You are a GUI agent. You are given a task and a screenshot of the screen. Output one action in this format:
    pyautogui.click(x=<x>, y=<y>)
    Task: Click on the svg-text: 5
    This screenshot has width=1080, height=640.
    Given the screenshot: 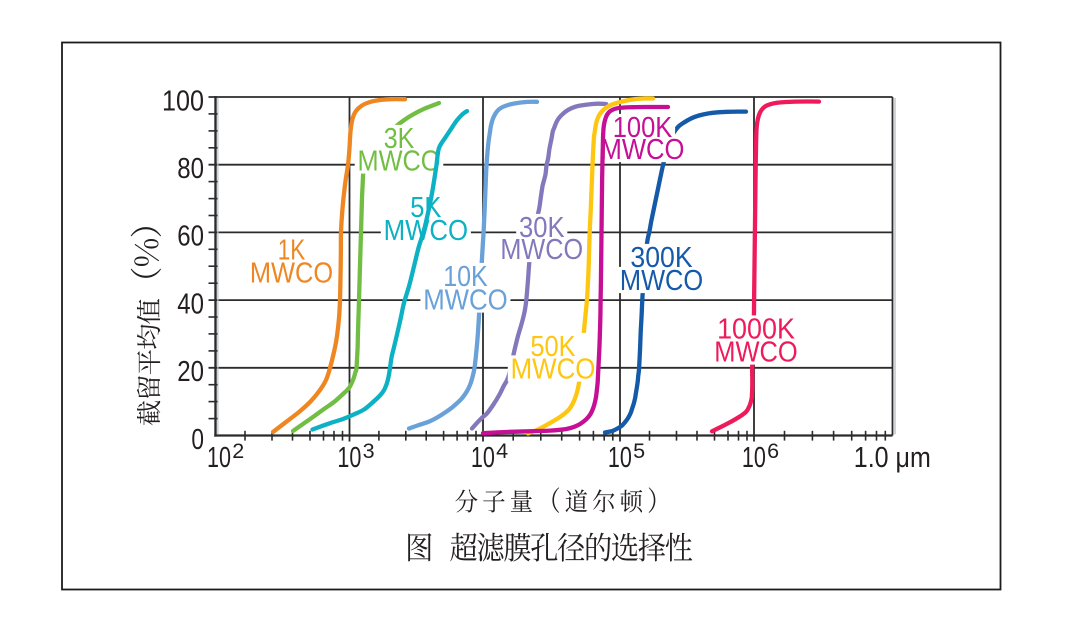 What is the action you would take?
    pyautogui.click(x=639, y=451)
    